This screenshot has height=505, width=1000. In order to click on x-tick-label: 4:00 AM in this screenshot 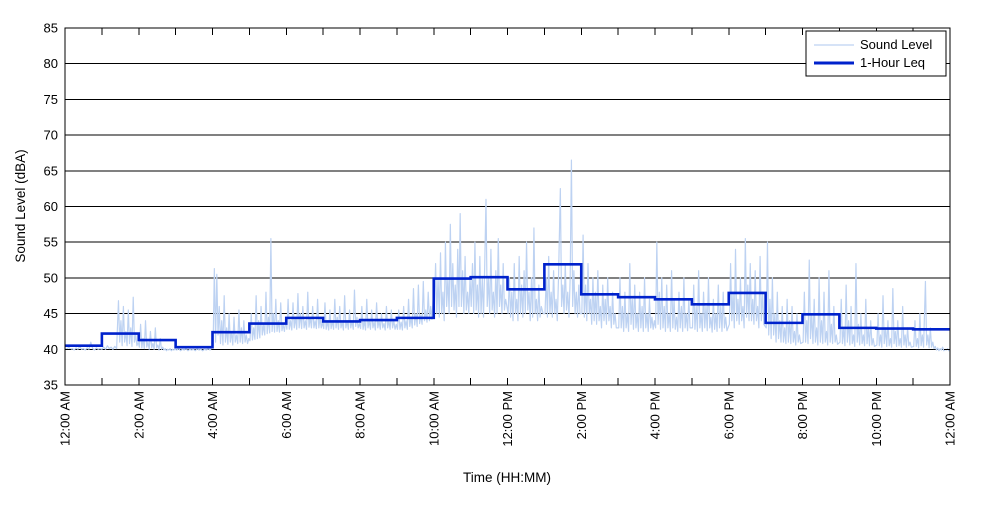, I will do `click(212, 415)`.